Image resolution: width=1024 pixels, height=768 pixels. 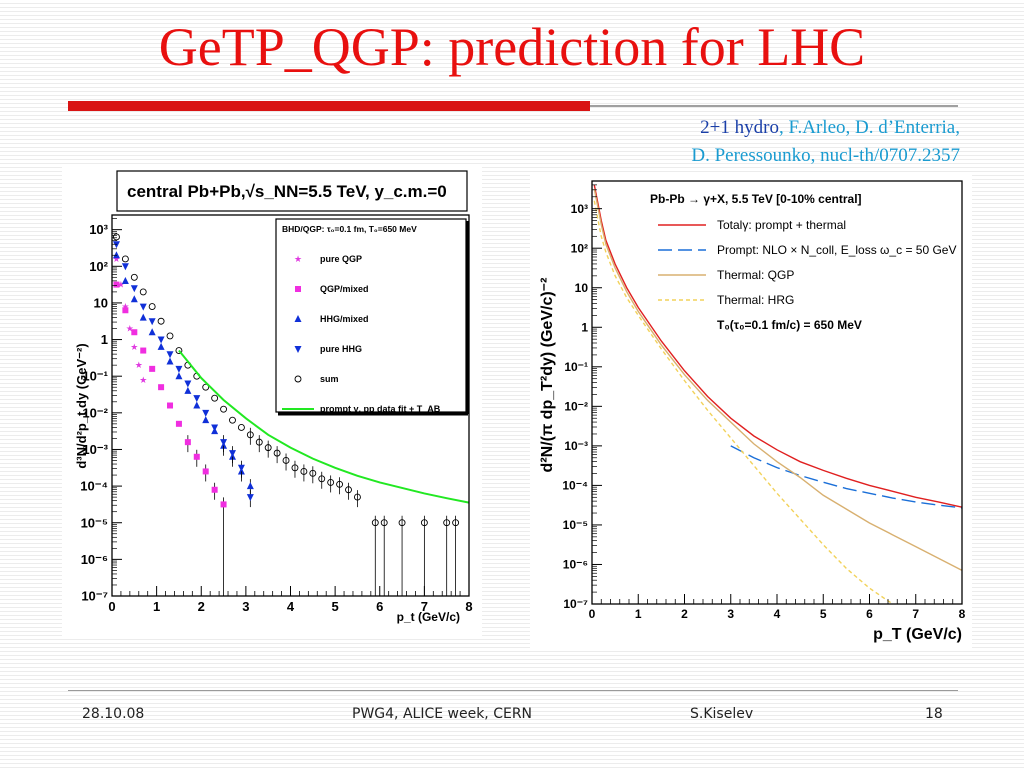 I want to click on right-y-tick-label: 10², so click(x=579, y=248).